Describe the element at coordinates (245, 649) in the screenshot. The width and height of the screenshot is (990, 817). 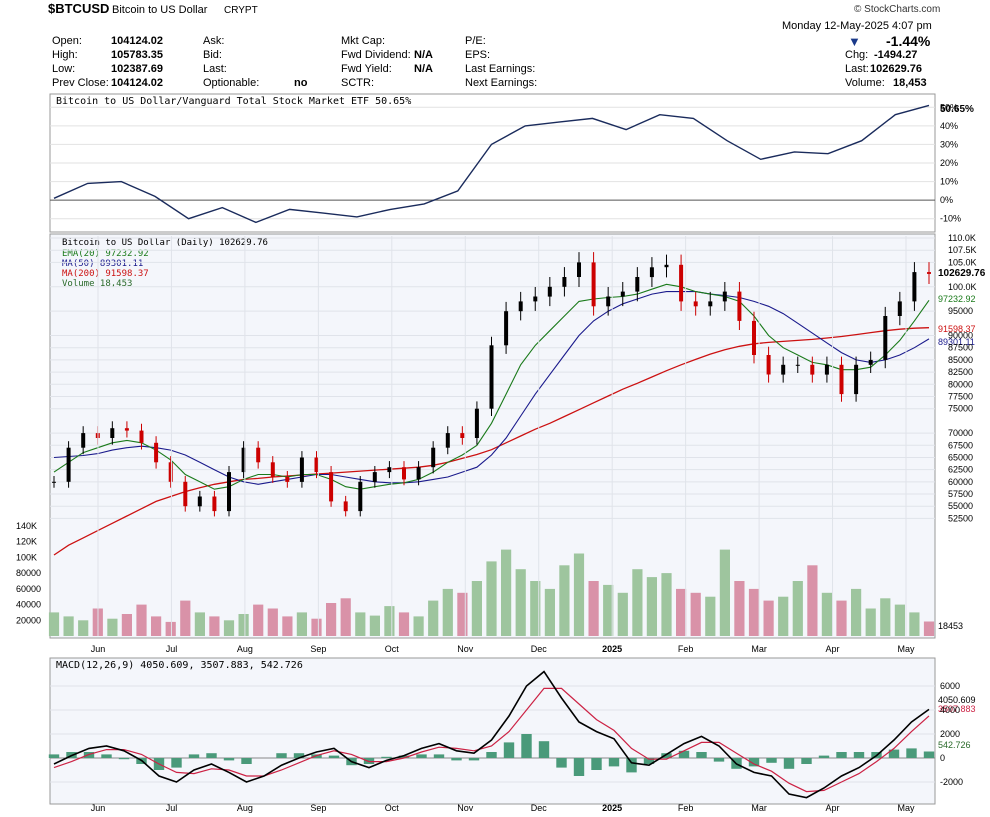
I see `month-label-price: Aug` at that location.